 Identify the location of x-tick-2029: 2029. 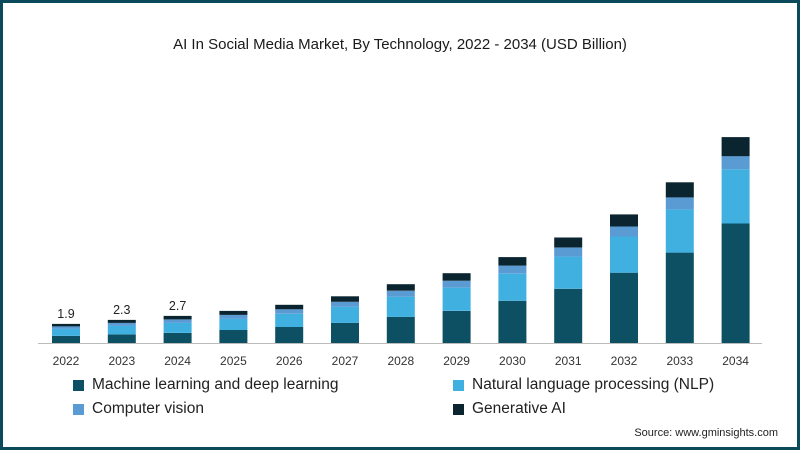
(456, 361).